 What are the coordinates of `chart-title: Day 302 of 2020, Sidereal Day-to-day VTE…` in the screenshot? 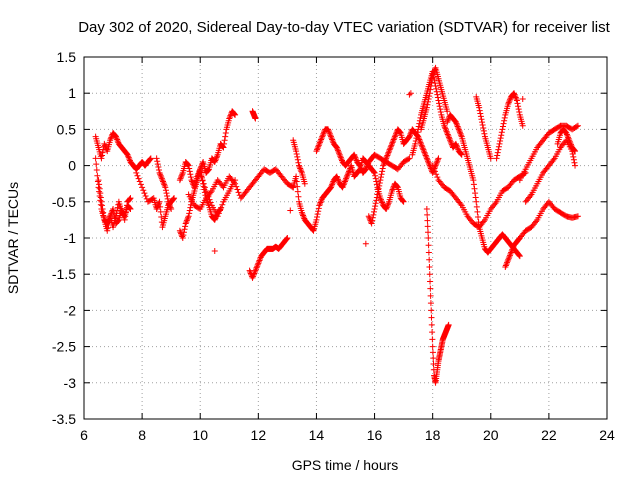 It's located at (344, 27).